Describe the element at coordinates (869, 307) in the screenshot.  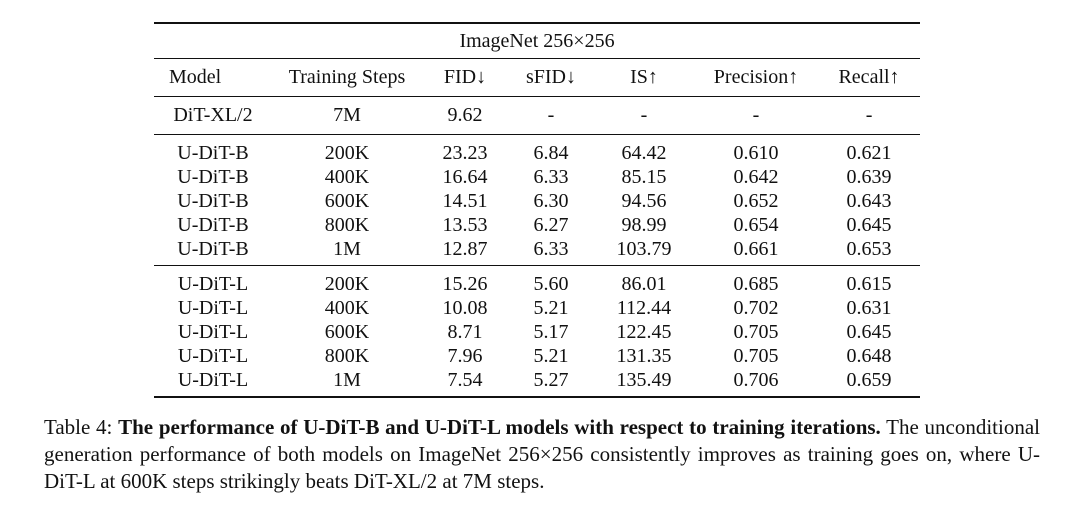
I see `table-cell: 0.631` at that location.